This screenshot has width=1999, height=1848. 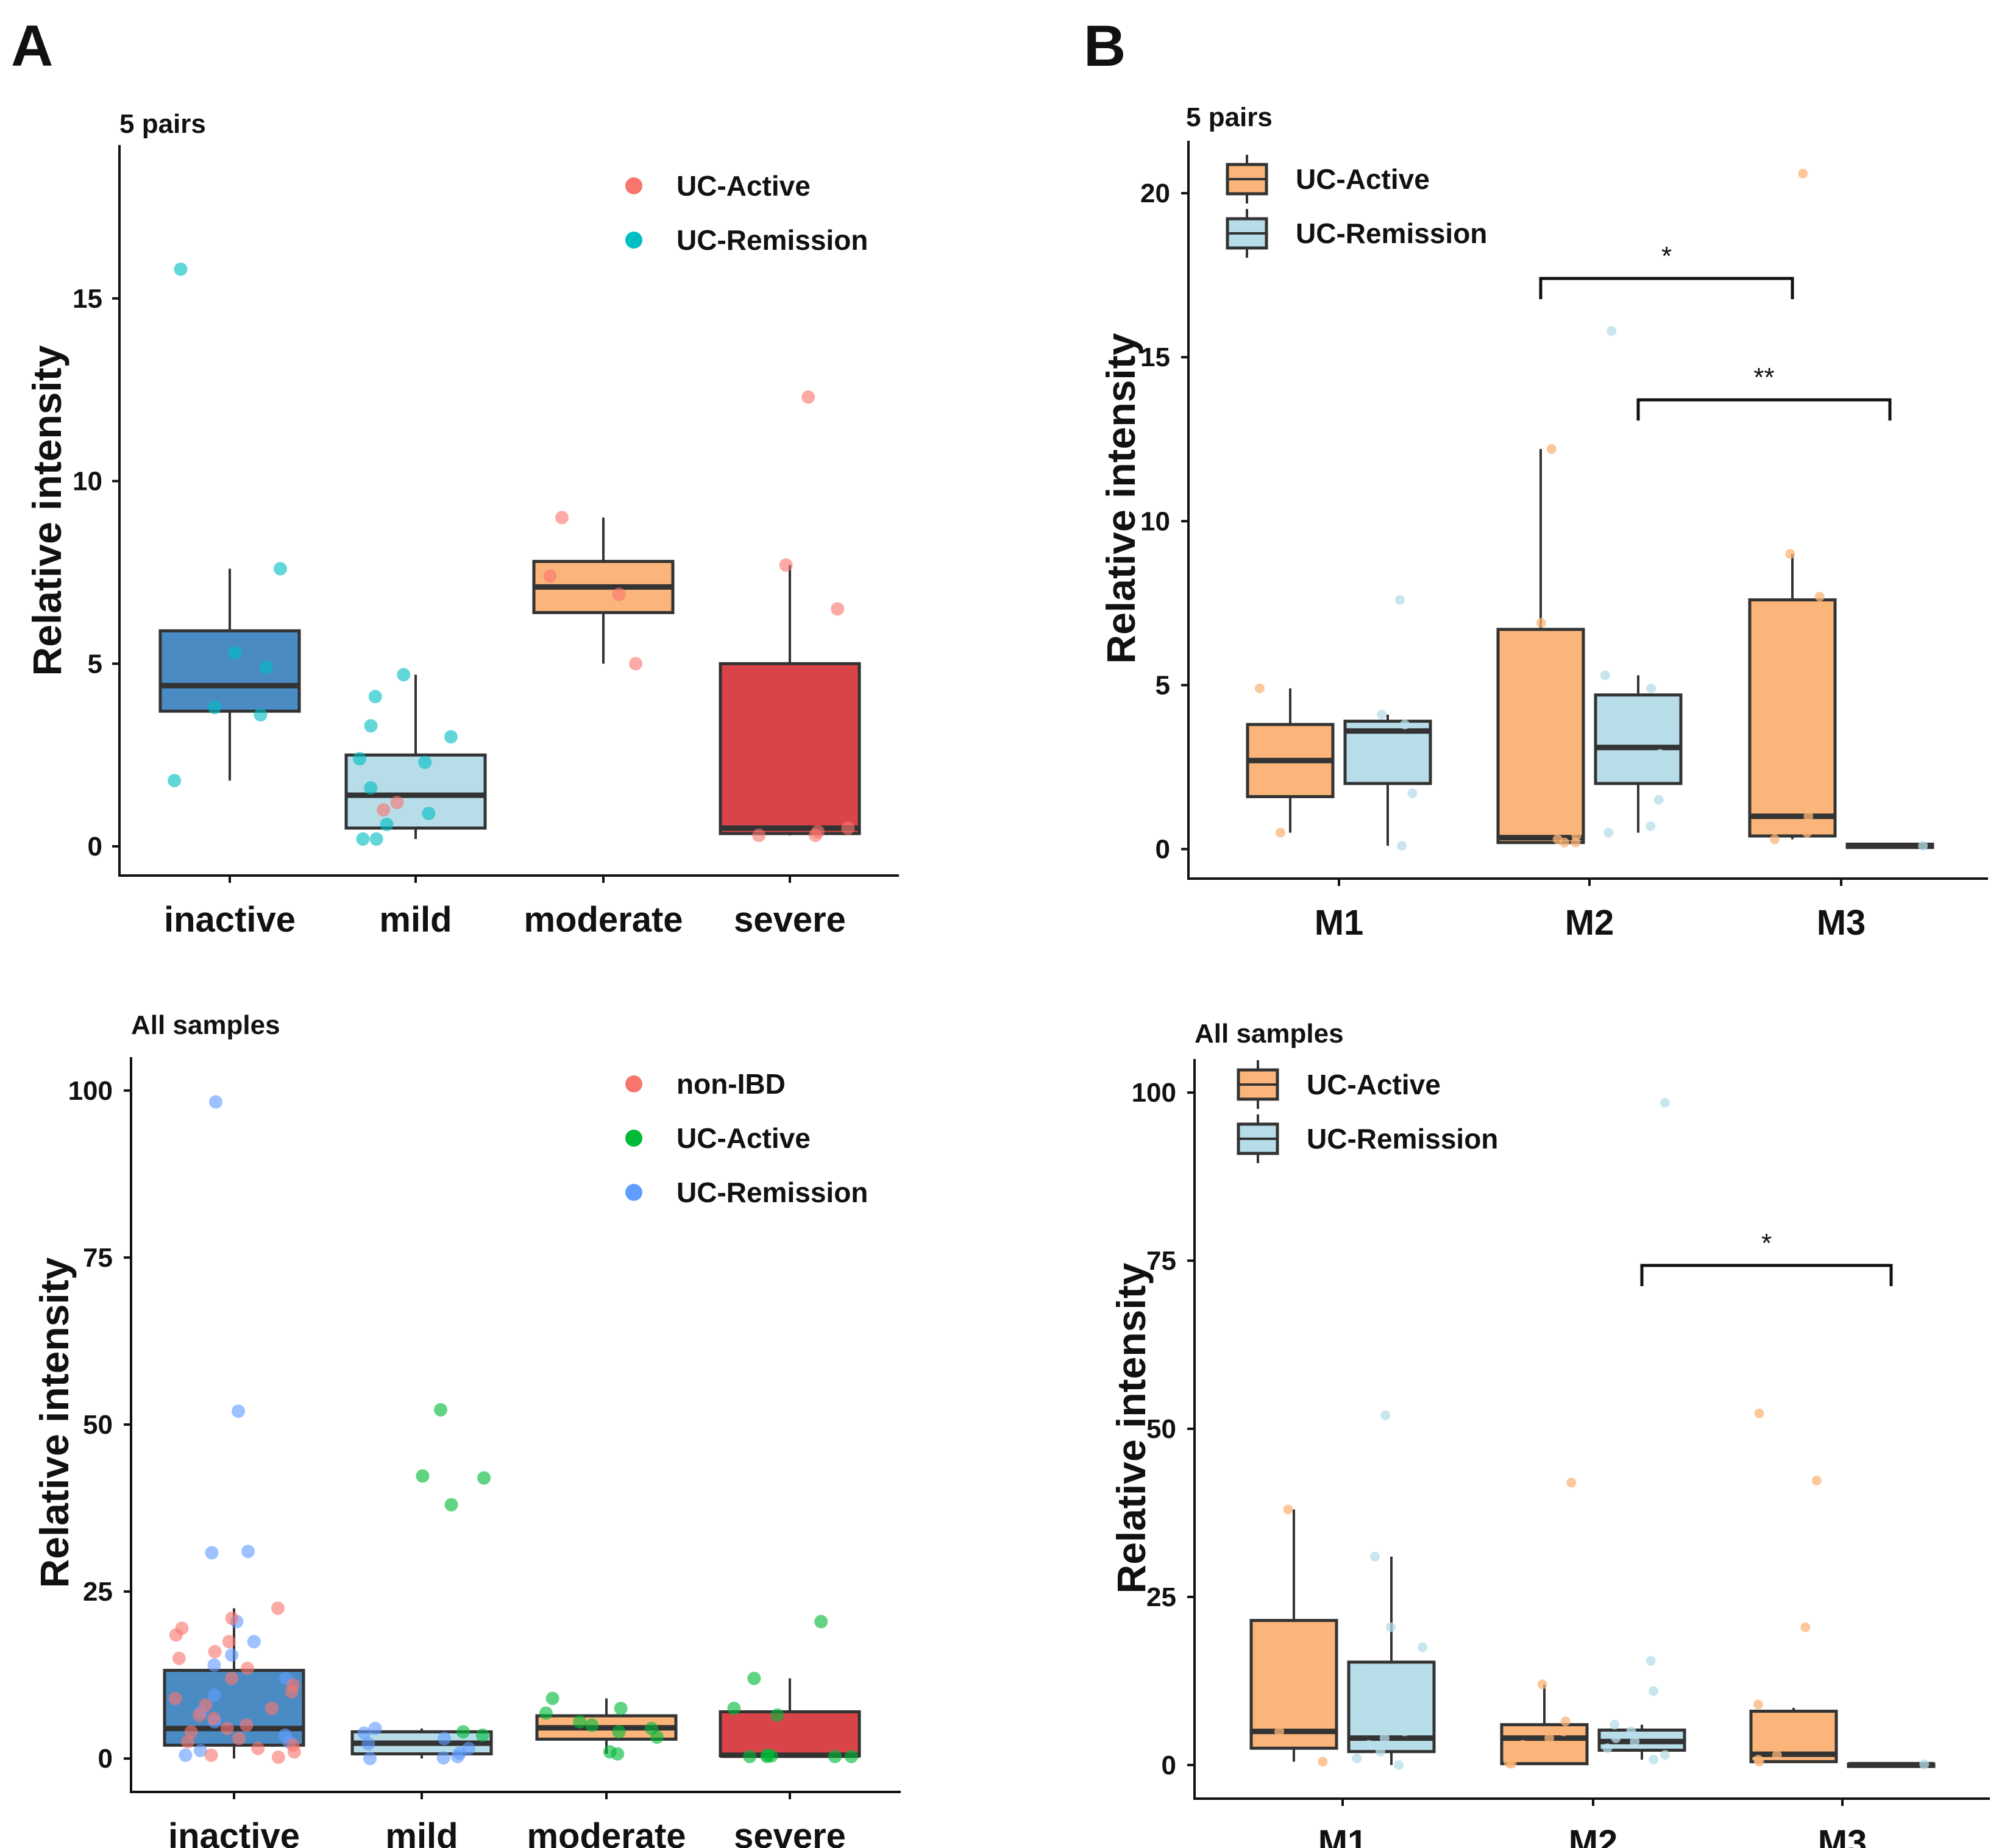 I want to click on legend: non-IBD UC-Active UC-Remission, so click(x=746, y=1138).